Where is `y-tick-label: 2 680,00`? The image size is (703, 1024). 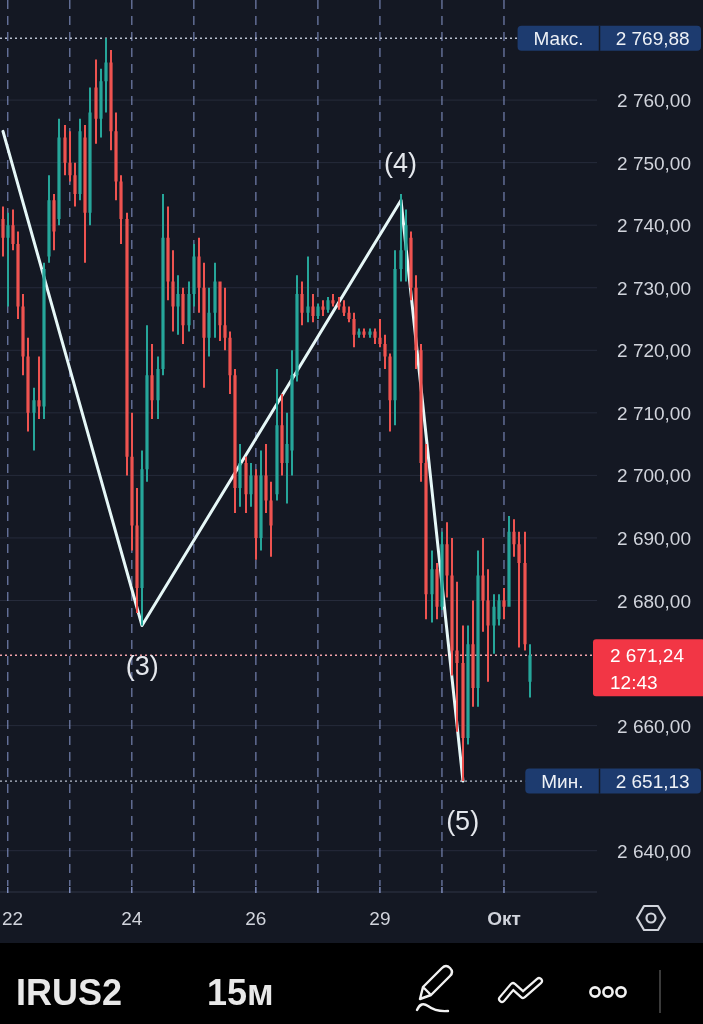 y-tick-label: 2 680,00 is located at coordinates (654, 601).